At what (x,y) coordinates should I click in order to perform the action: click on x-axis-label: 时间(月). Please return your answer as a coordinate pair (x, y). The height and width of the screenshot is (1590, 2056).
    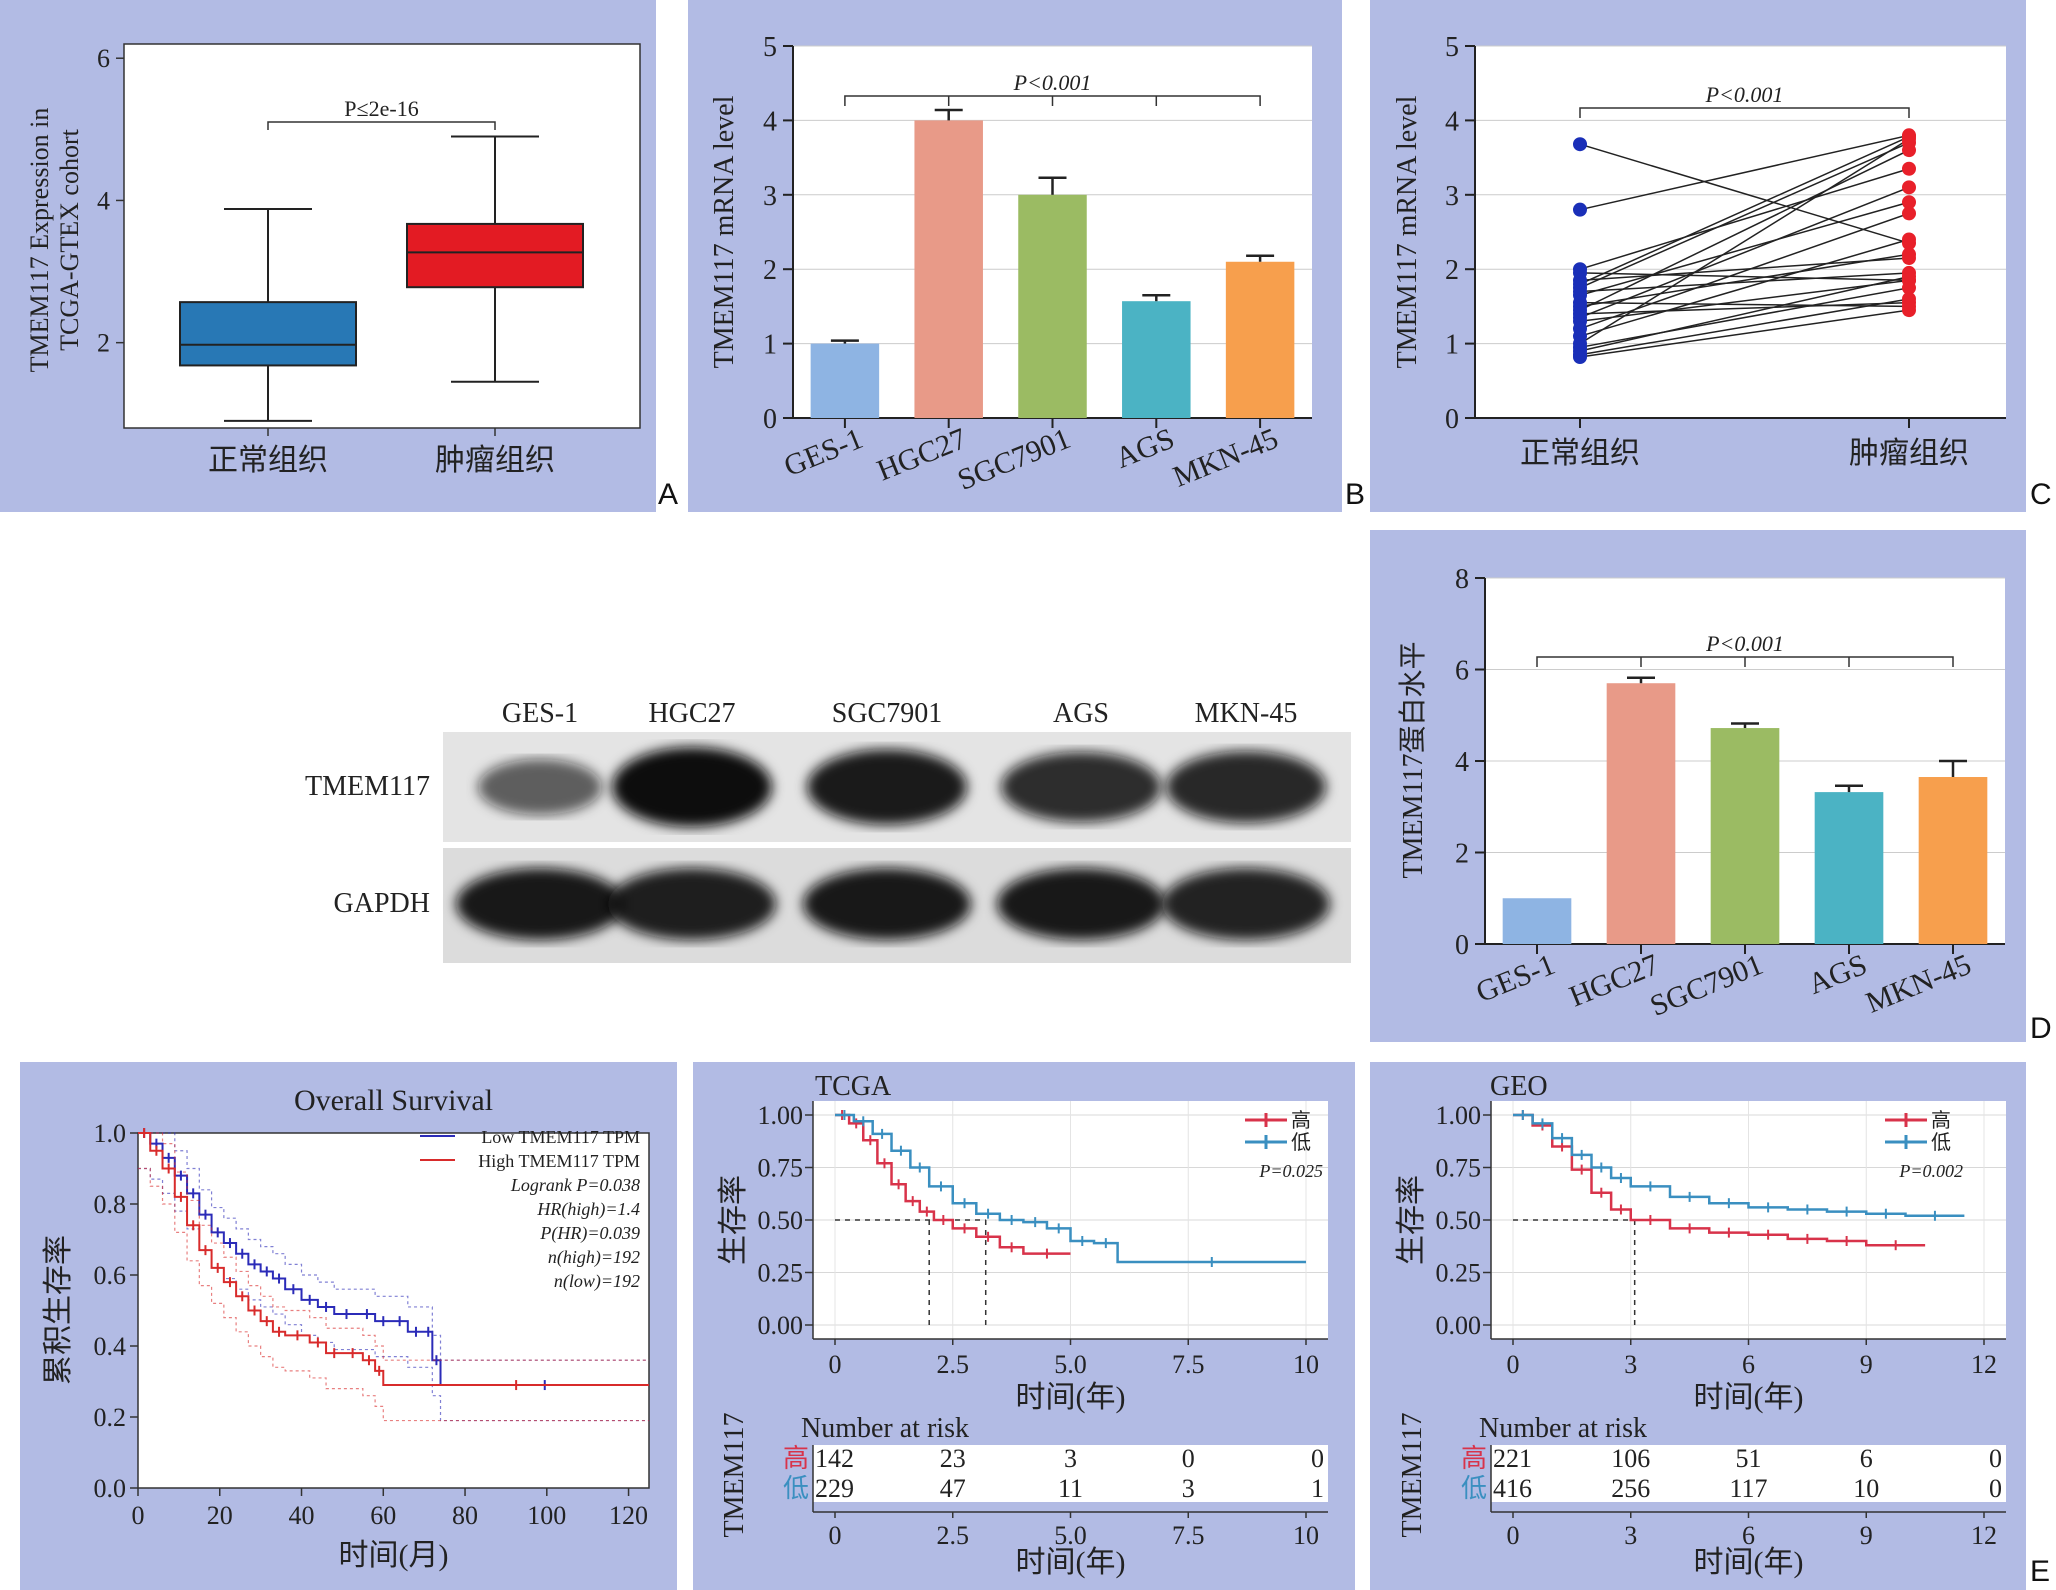
    Looking at the image, I should click on (394, 1555).